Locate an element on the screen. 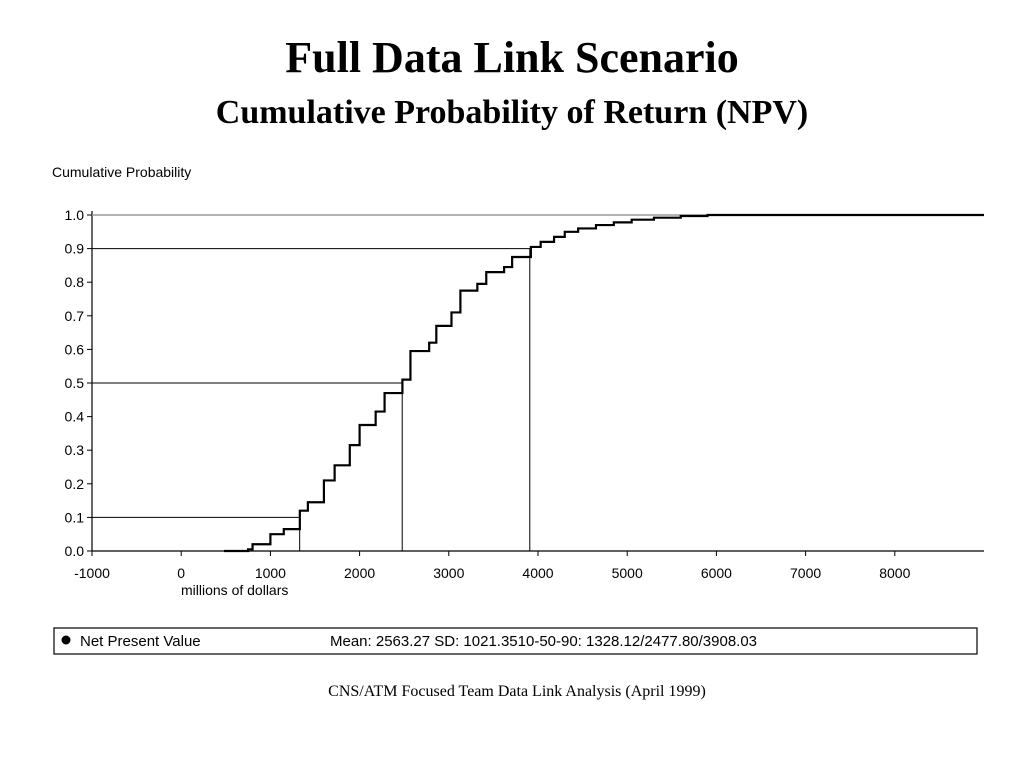 Image resolution: width=1024 pixels, height=768 pixels. y-tick-label: 0.2 is located at coordinates (75, 484).